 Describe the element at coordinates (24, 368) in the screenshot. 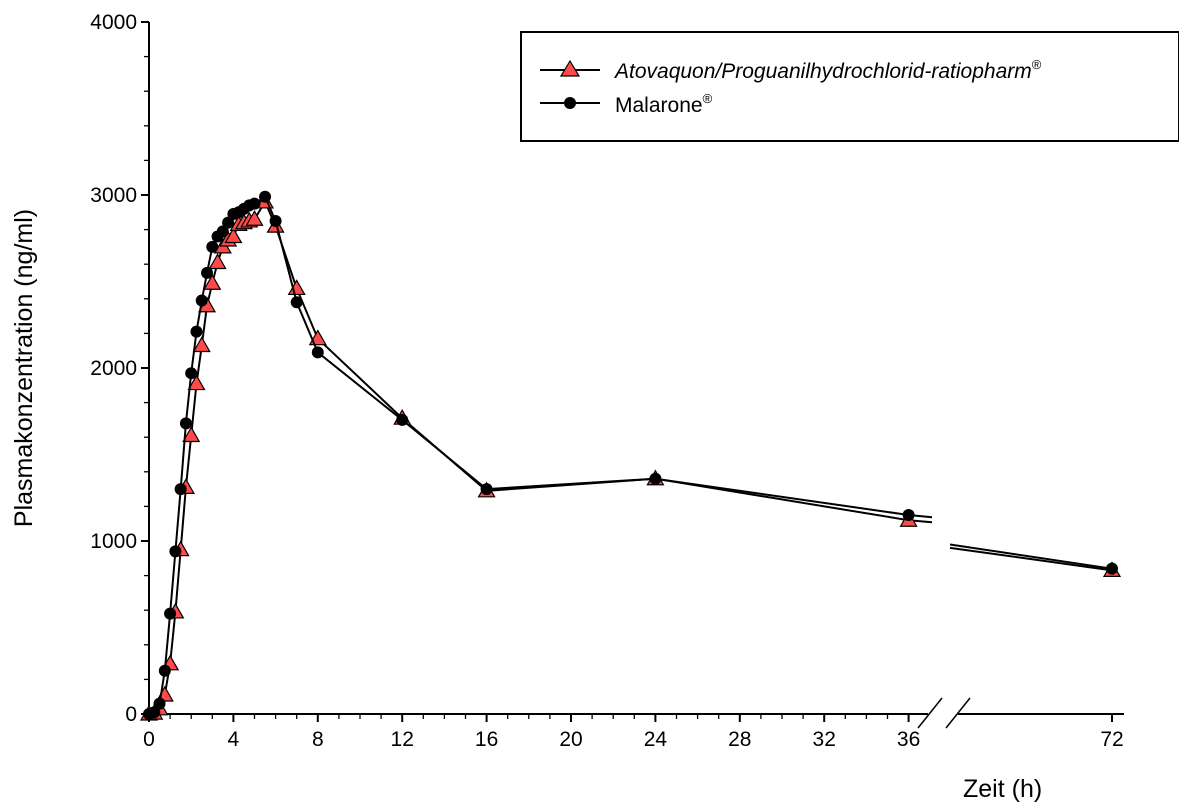

I see `y-axis-title: Plasmakonzentration (ng/ml)` at that location.